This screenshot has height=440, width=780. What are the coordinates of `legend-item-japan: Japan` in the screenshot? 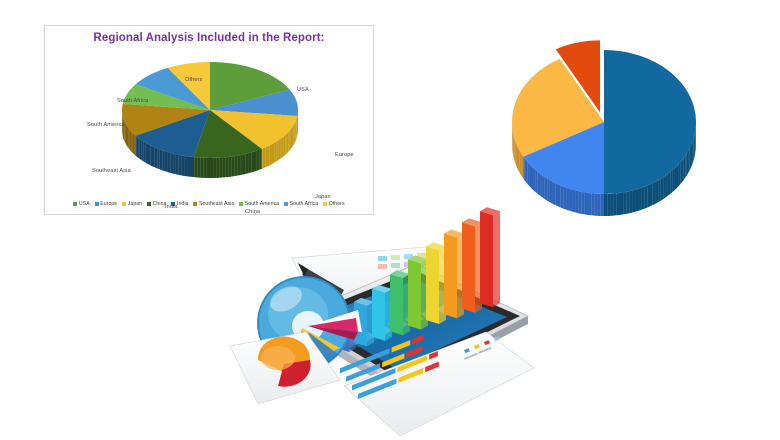 It's located at (132, 204).